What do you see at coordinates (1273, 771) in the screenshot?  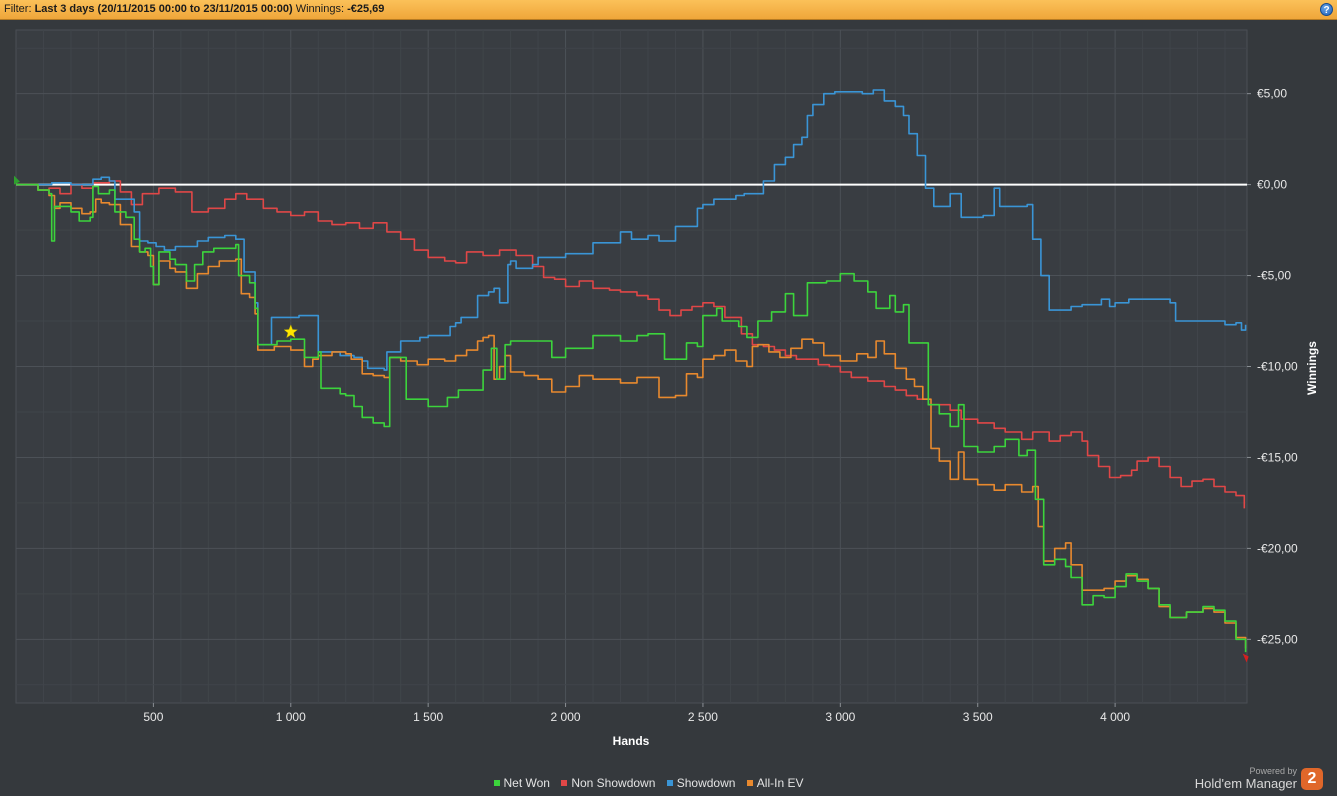 I see `powered-by-text: Powered by` at bounding box center [1273, 771].